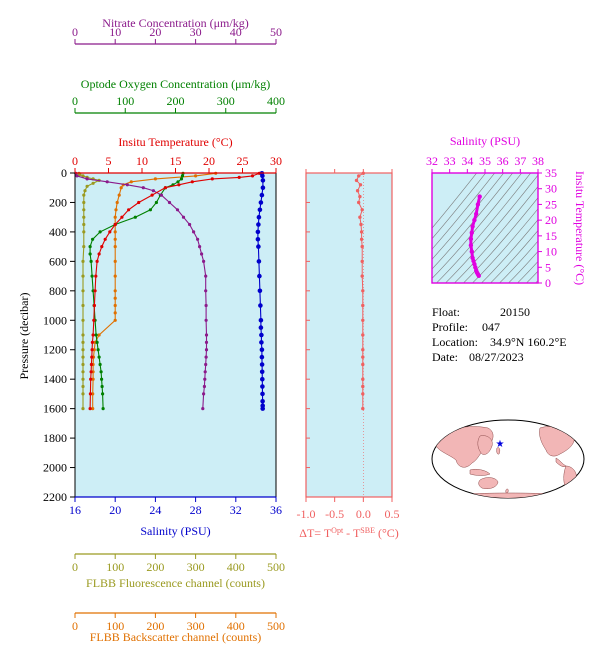 The image size is (609, 663). I want to click on delta-t-series-layer, so click(359, 291).